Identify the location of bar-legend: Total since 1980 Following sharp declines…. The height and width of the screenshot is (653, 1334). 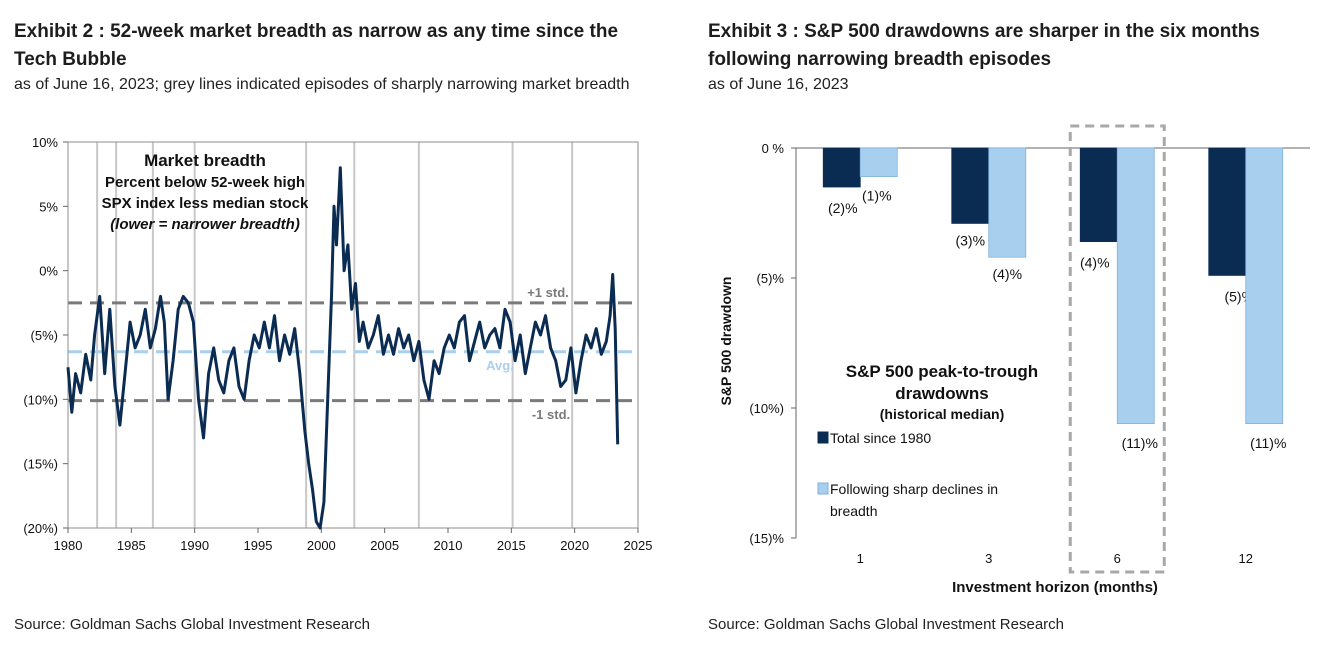
(907, 474).